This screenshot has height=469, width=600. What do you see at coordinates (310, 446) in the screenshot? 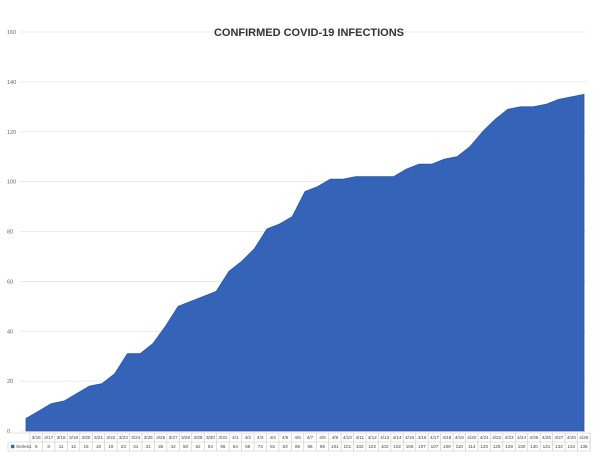
I see `data-label: 96` at bounding box center [310, 446].